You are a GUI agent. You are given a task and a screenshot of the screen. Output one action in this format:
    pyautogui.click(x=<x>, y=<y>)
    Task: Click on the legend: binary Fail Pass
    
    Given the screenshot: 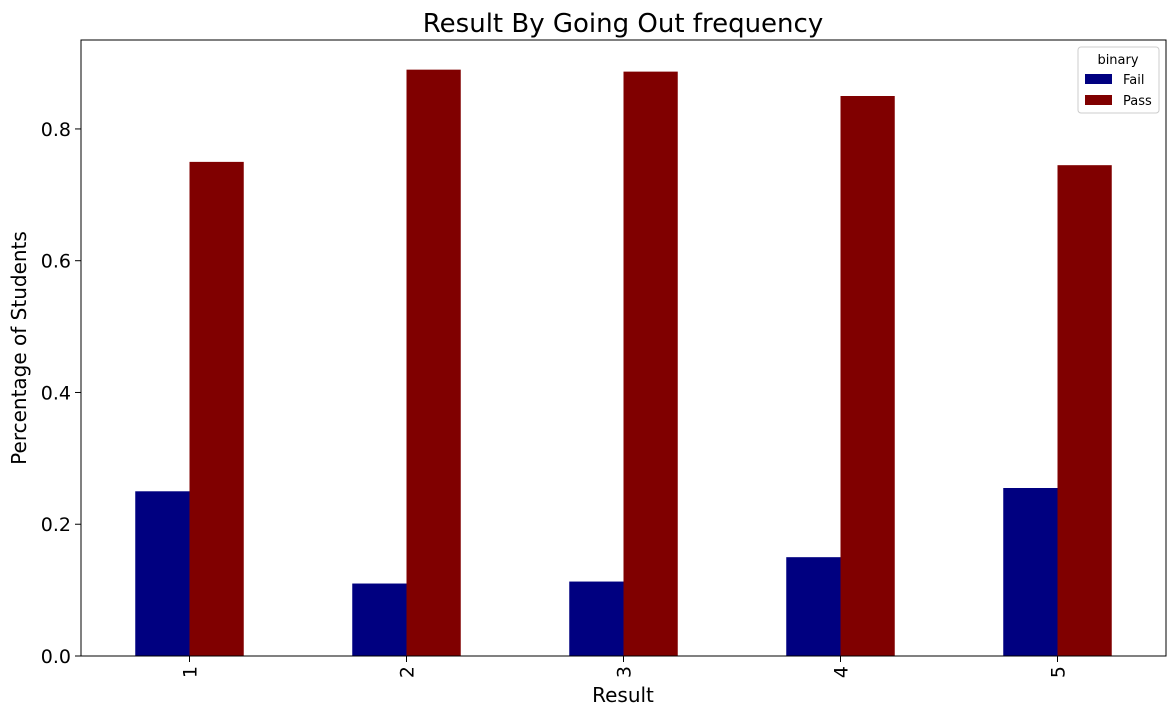 What is the action you would take?
    pyautogui.click(x=1118, y=80)
    